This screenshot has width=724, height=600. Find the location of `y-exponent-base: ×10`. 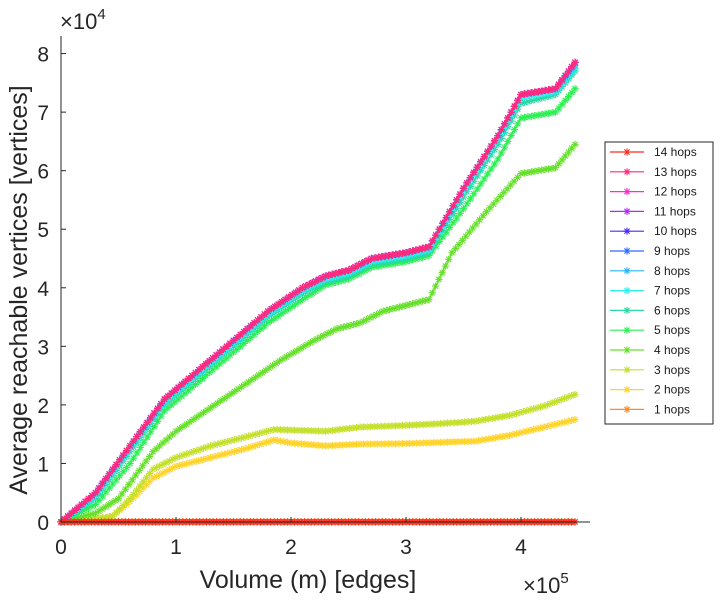

y-exponent-base: ×10 is located at coordinates (78, 21).